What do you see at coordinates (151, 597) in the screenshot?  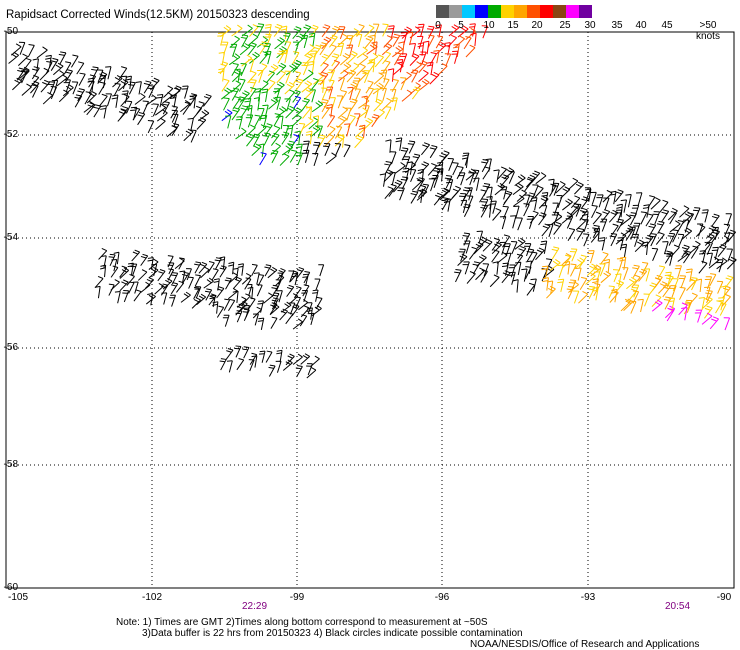 I see `lon-tick-label: -102` at bounding box center [151, 597].